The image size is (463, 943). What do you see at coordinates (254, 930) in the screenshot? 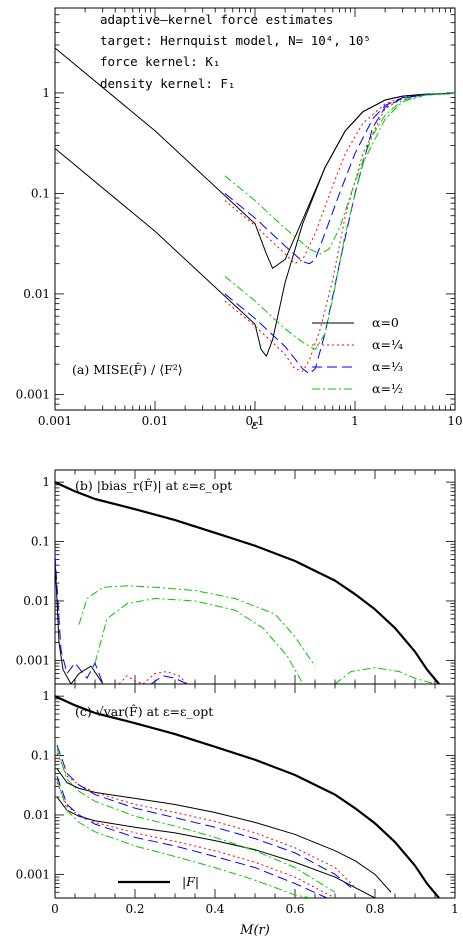
I see `panel-c-xlabel: M(r)` at bounding box center [254, 930].